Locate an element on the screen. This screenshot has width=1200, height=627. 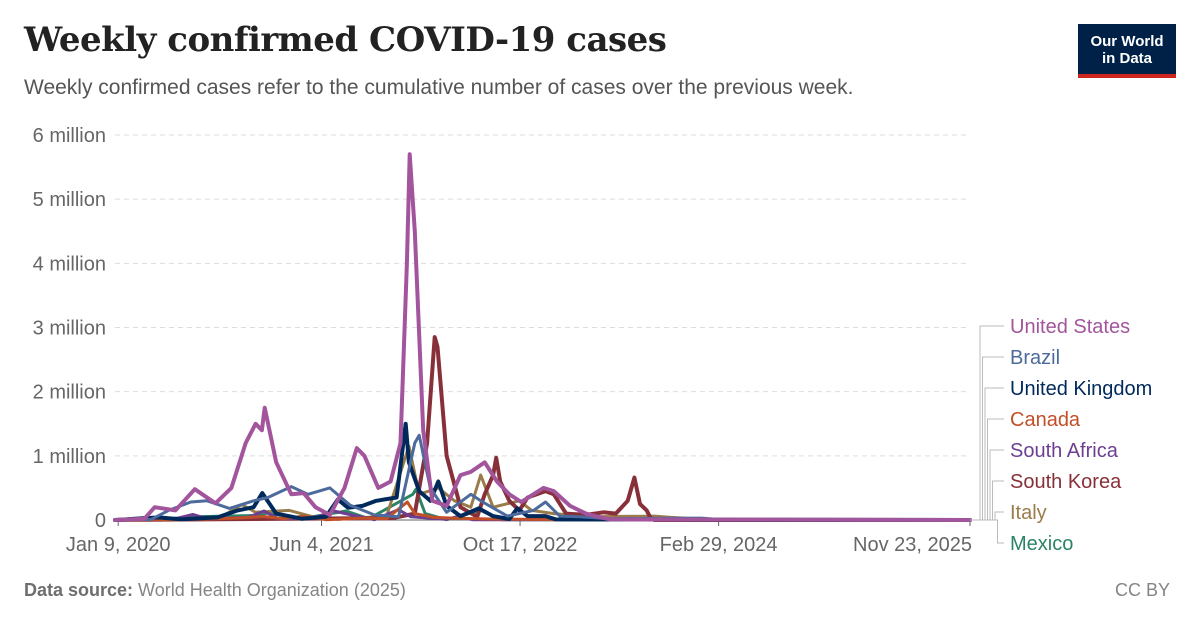
legend-label-united-states: United States is located at coordinates (1070, 327).